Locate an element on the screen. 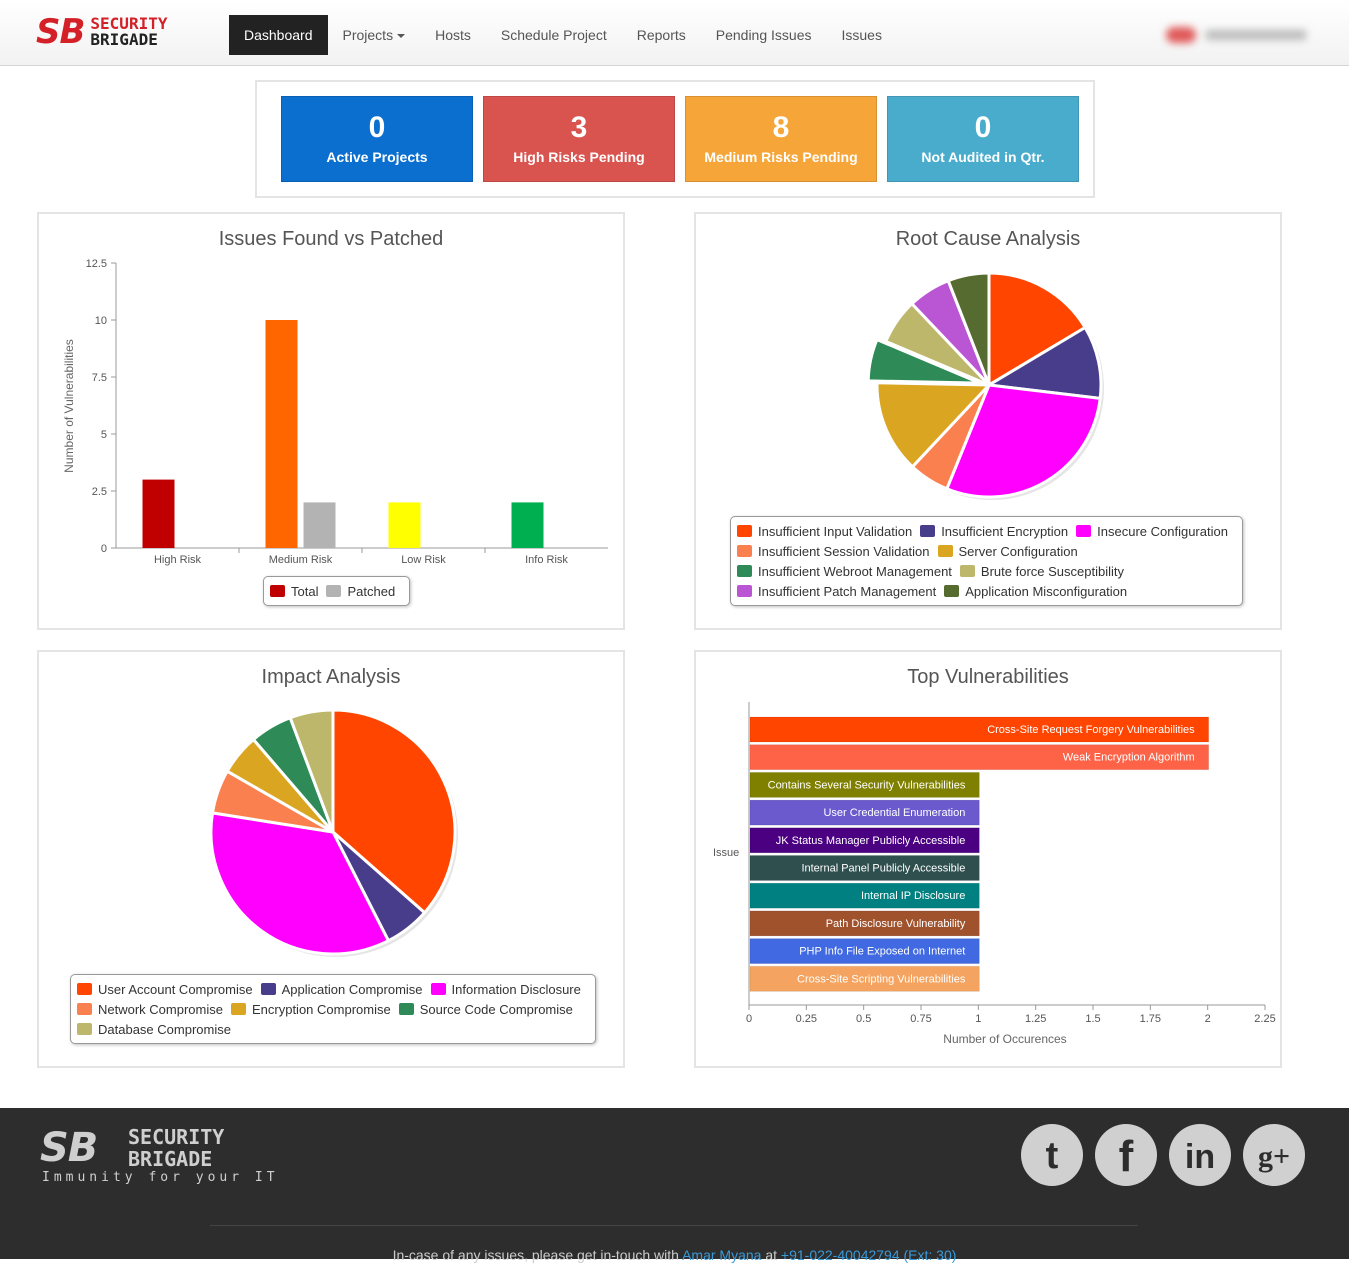 The image size is (1349, 1263). legend-item: Application Compromise is located at coordinates (341, 989).